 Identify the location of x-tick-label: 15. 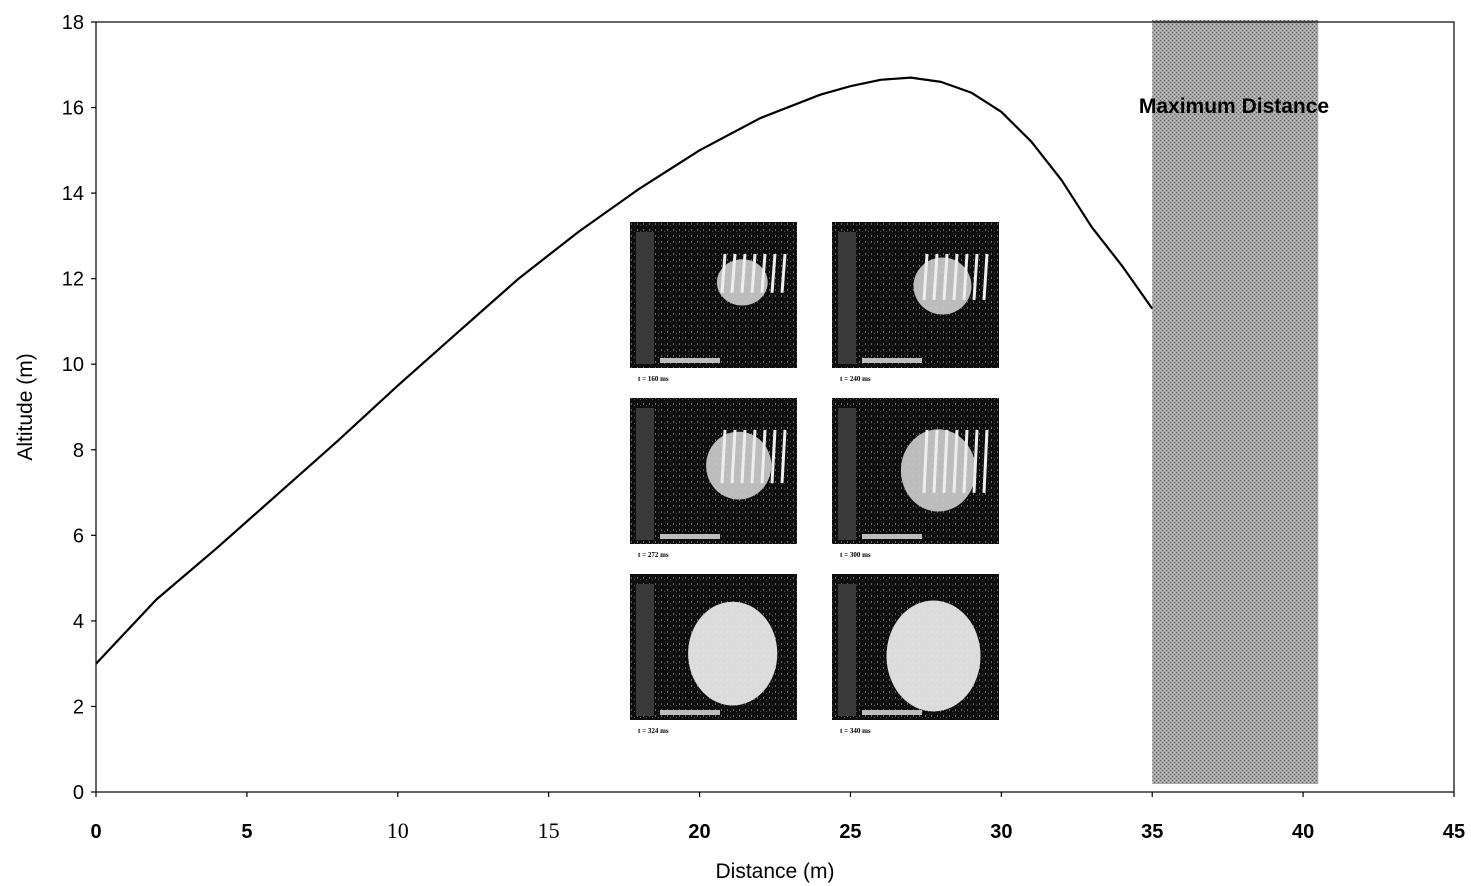
(549, 830).